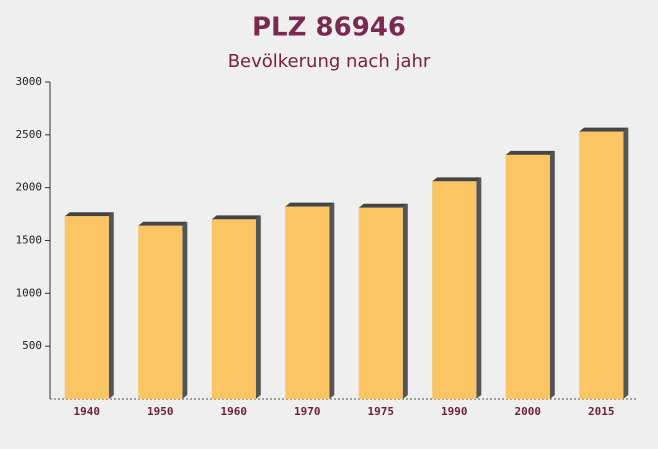 This screenshot has height=449, width=658. Describe the element at coordinates (29, 240) in the screenshot. I see `y-tick-label: 1500` at that location.